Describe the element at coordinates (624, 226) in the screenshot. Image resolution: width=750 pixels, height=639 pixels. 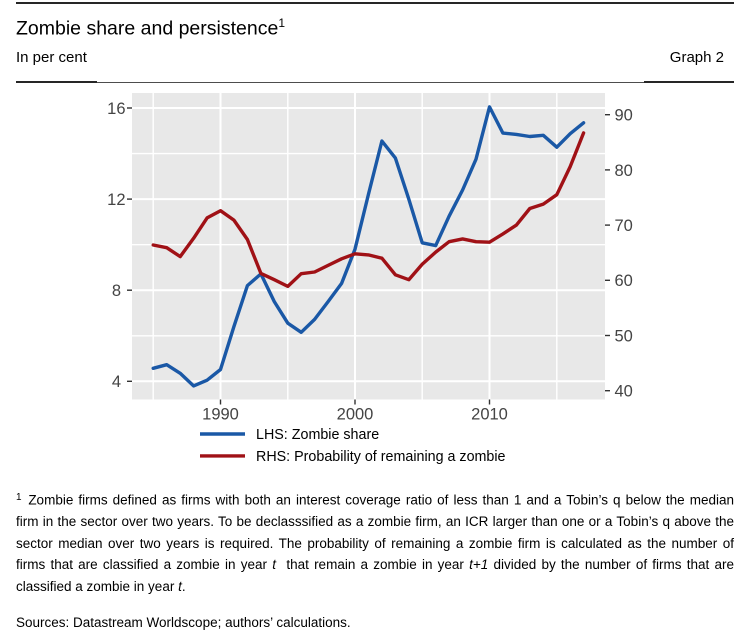
I see `svg-text: 70` at that location.